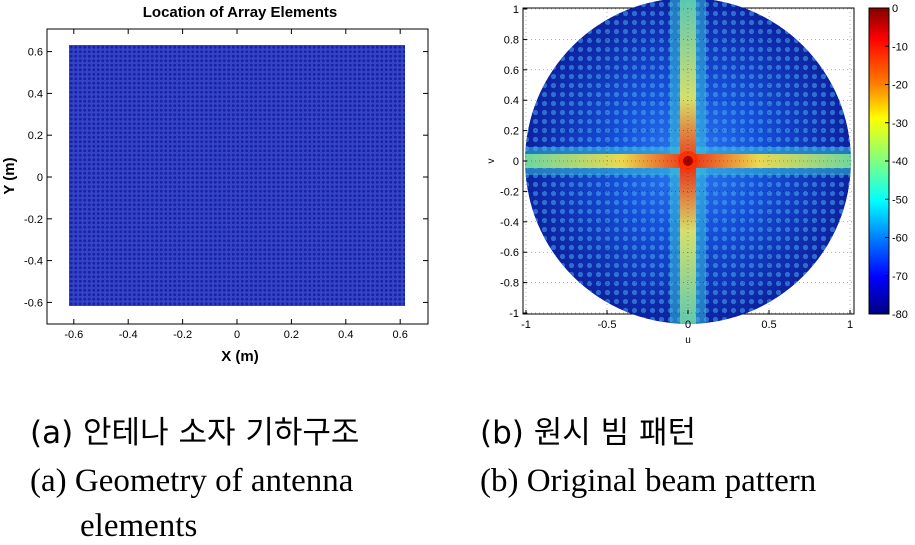 The image size is (915, 545). I want to click on colorbar-tick-label: 0, so click(895, 9).